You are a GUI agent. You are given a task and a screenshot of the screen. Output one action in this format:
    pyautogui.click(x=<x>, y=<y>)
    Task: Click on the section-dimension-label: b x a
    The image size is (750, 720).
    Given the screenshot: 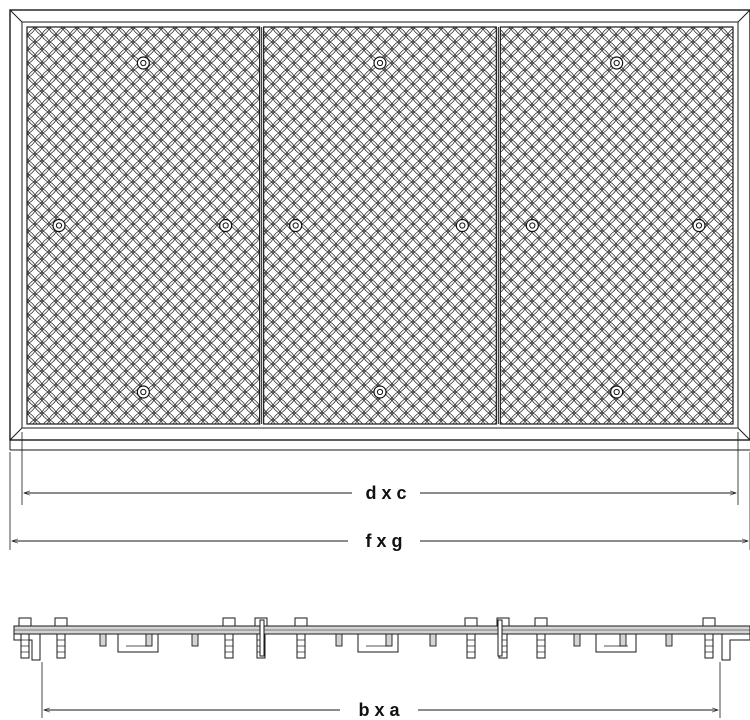 What is the action you would take?
    pyautogui.click(x=379, y=710)
    